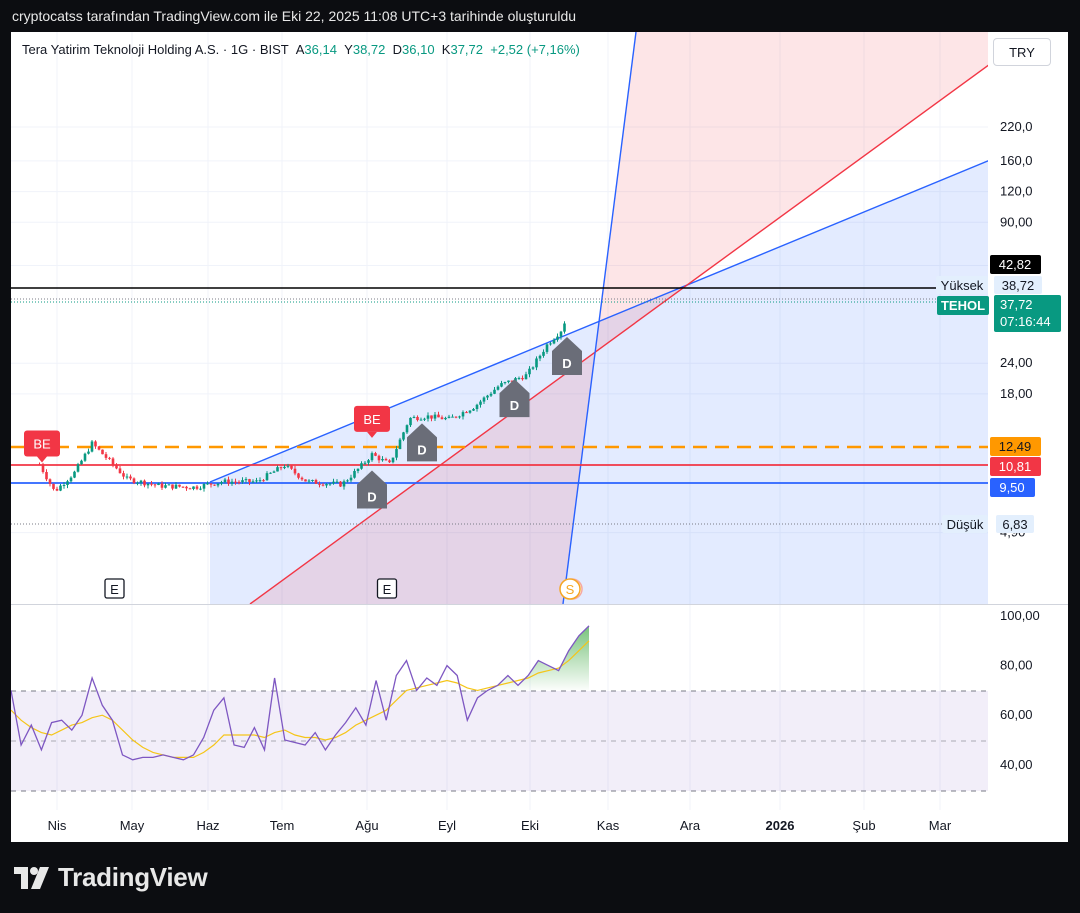 The width and height of the screenshot is (1080, 913). I want to click on rsi-axis: 100,00 80,00 60,00 40,00, so click(1020, 690).